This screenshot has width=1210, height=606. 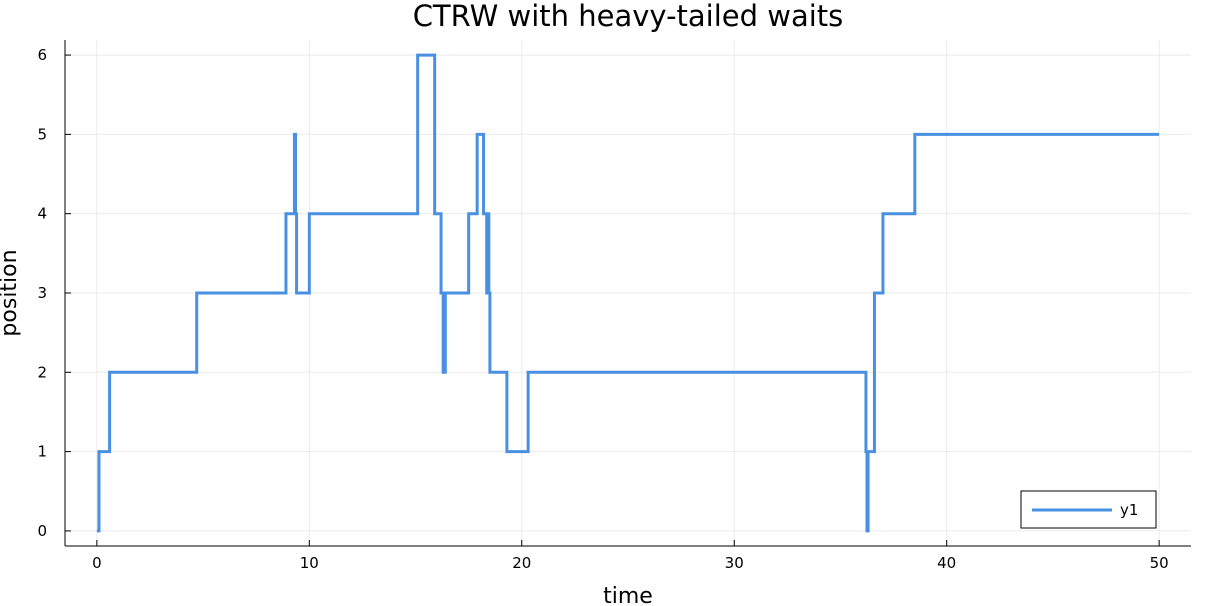 What do you see at coordinates (42, 531) in the screenshot?
I see `y-tick-label: 0` at bounding box center [42, 531].